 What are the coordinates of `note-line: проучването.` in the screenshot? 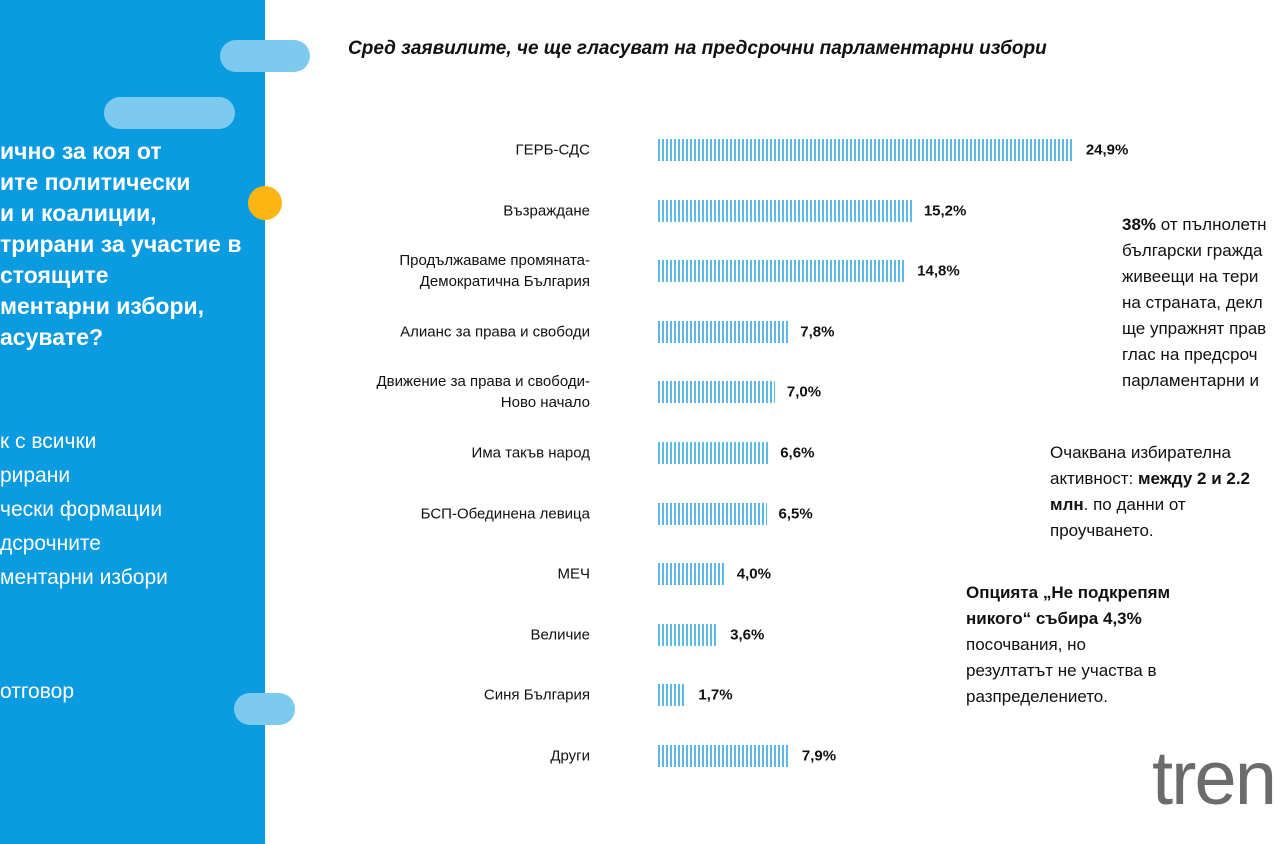 It's located at (1150, 531).